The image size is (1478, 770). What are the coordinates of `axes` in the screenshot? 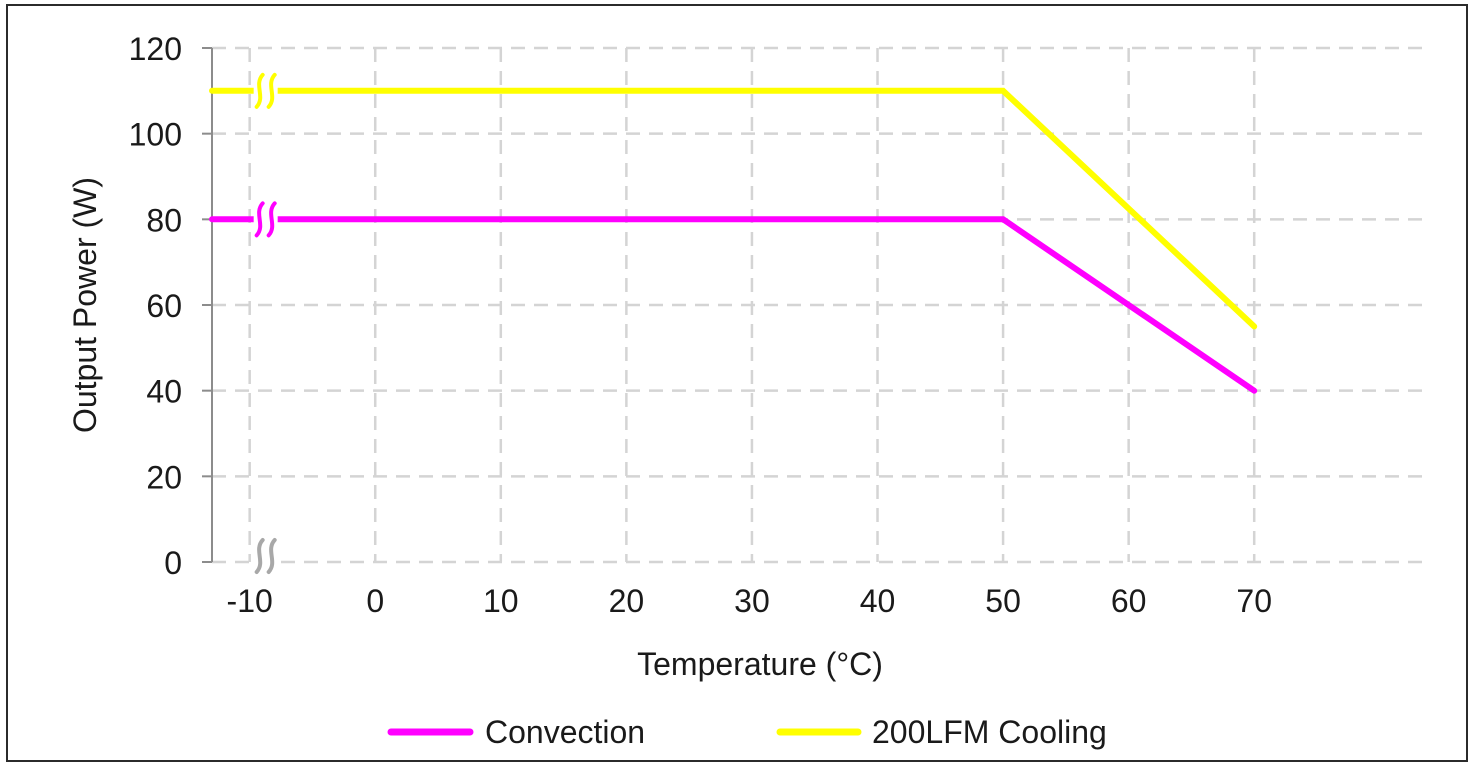 It's located at (207, 305).